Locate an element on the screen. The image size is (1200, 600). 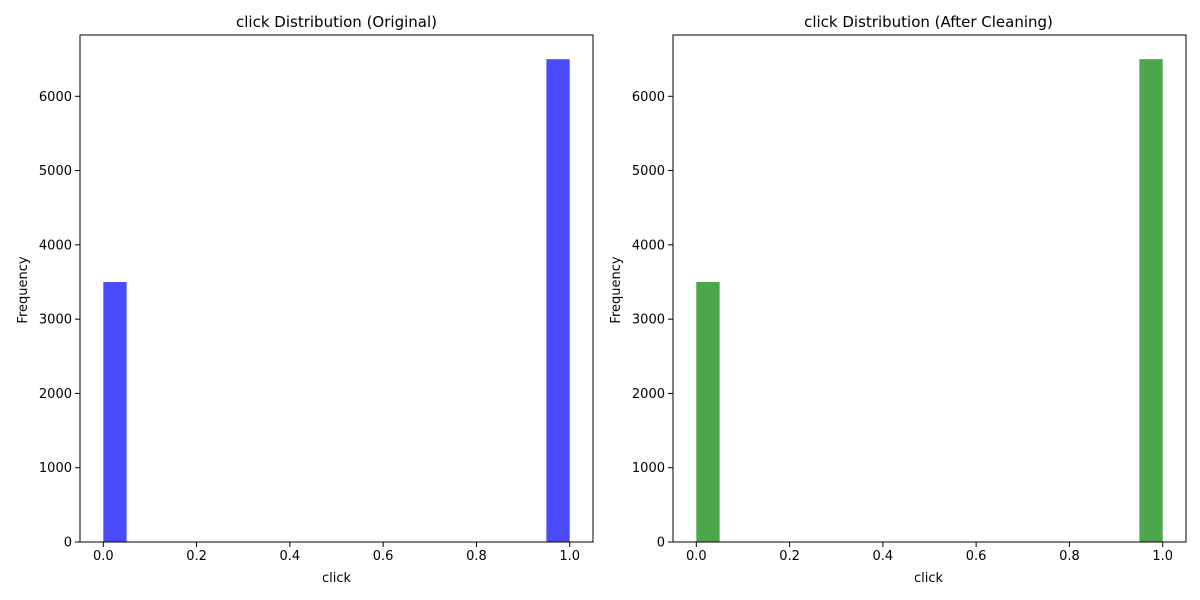
chart-title: click Distribution (After Cleaning) is located at coordinates (928, 22).